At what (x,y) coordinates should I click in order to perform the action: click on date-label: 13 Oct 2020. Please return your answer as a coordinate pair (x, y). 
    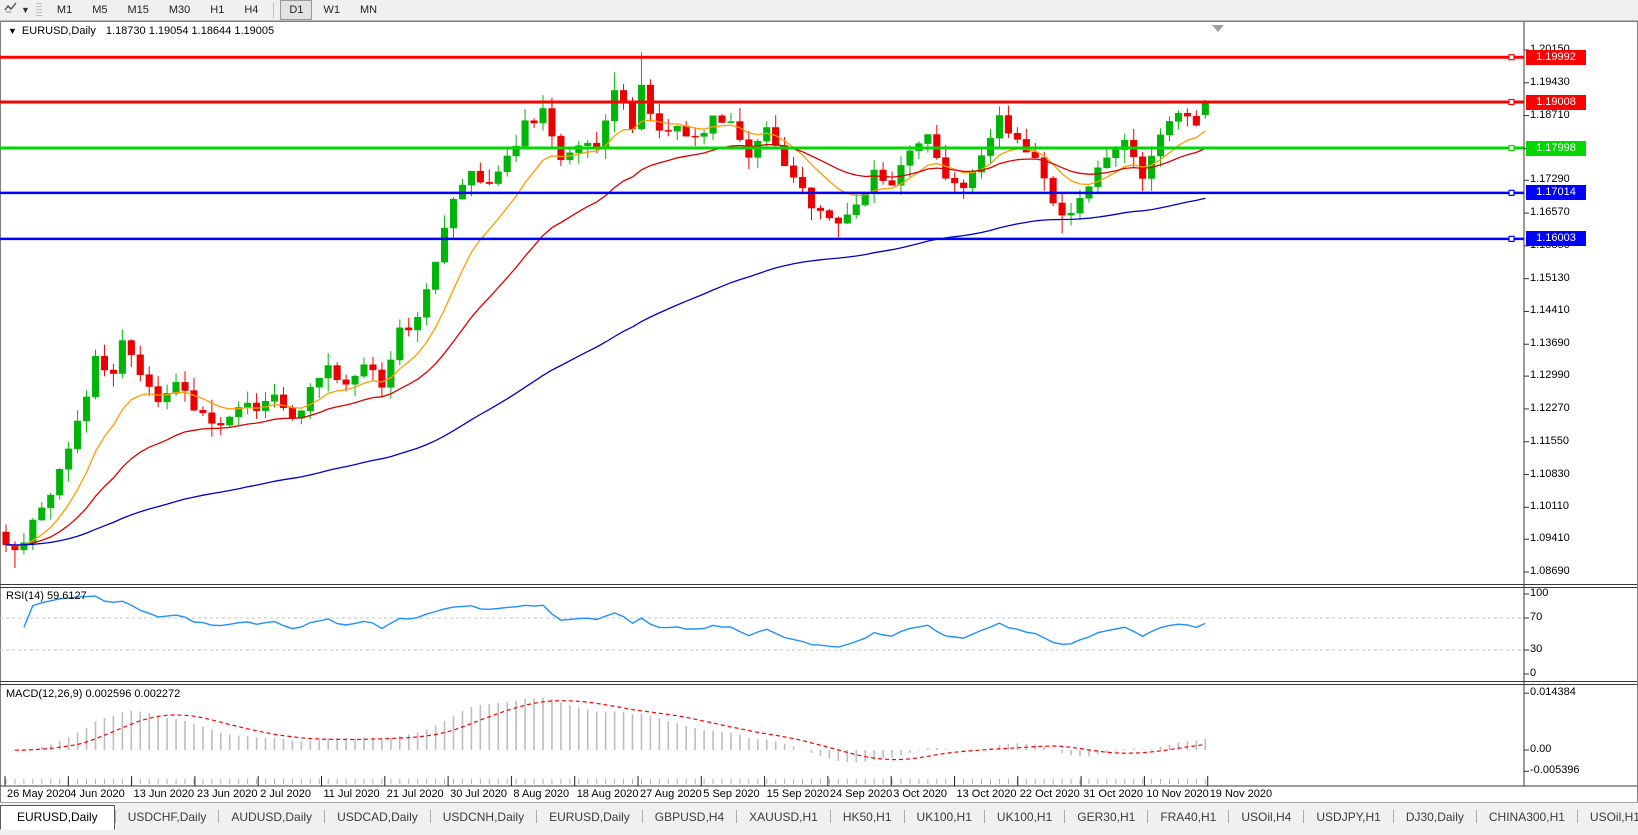
    Looking at the image, I should click on (986, 794).